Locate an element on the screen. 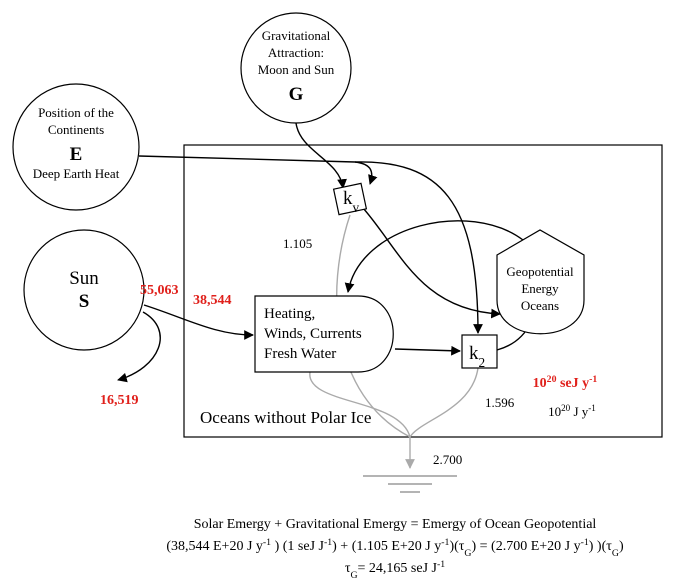 Image resolution: width=679 pixels, height=581 pixels. text-part: seJ y is located at coordinates (572, 383).